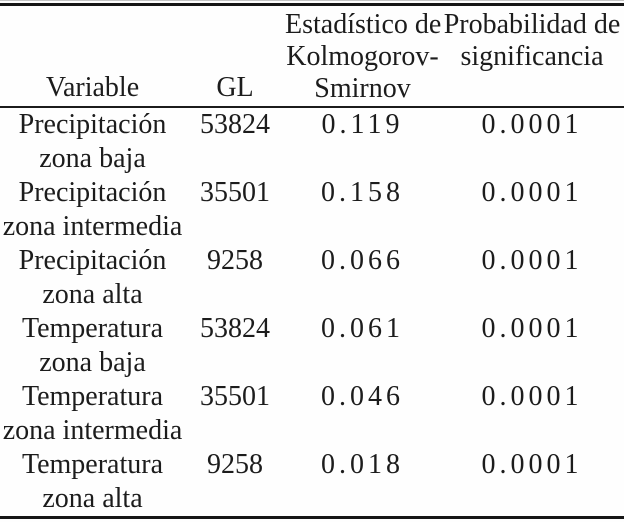  Describe the element at coordinates (92, 413) in the screenshot. I see `variable-cell: Temperatura zona intermedia` at that location.